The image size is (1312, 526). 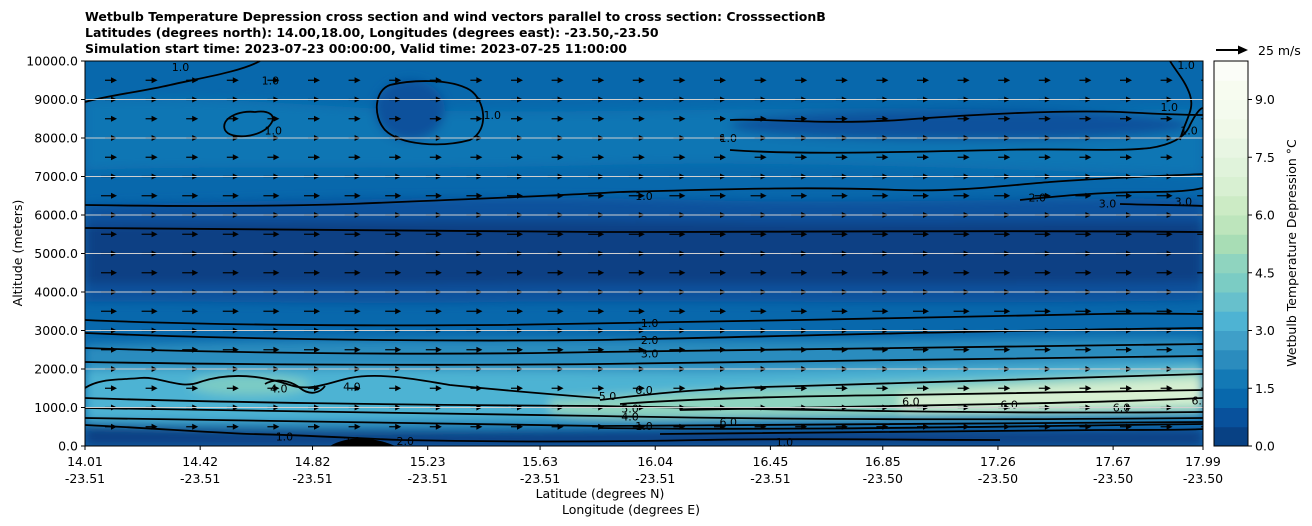 I want to click on contour-1-mid-lower, so click(x=644, y=230).